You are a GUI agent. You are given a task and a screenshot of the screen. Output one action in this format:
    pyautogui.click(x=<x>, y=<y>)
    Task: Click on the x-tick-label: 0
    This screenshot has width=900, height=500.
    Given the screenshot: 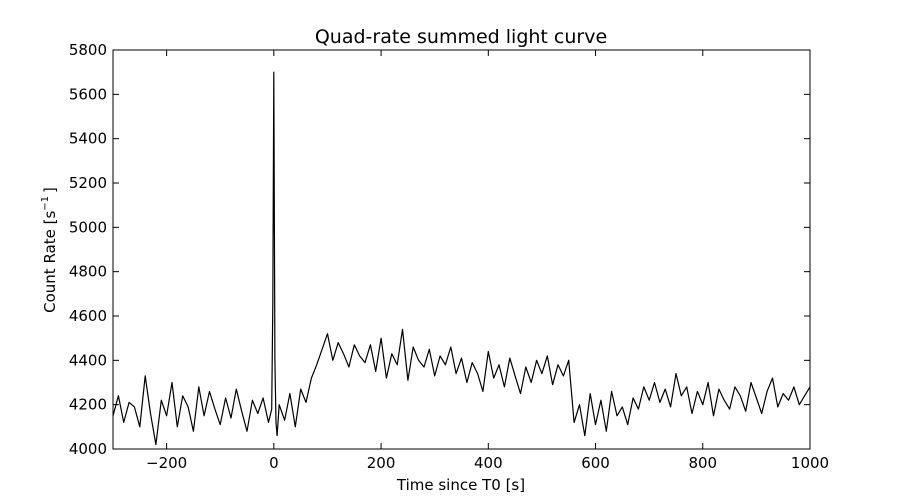 What is the action you would take?
    pyautogui.click(x=274, y=463)
    